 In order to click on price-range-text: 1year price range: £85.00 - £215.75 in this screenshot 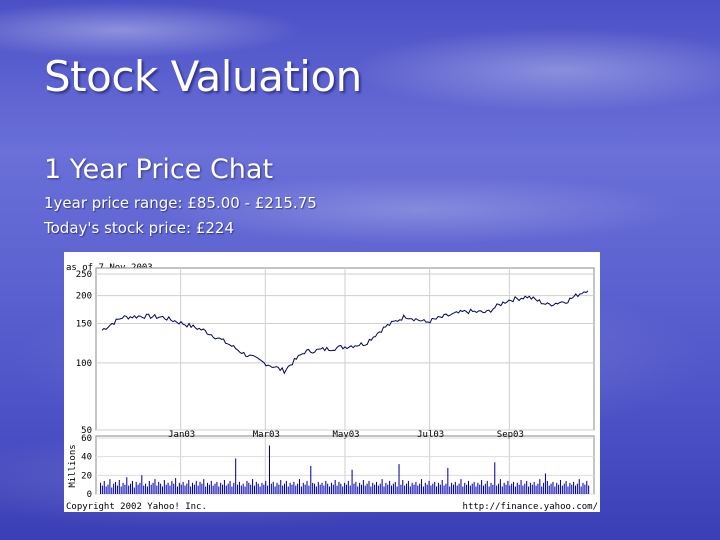, I will do `click(180, 203)`.